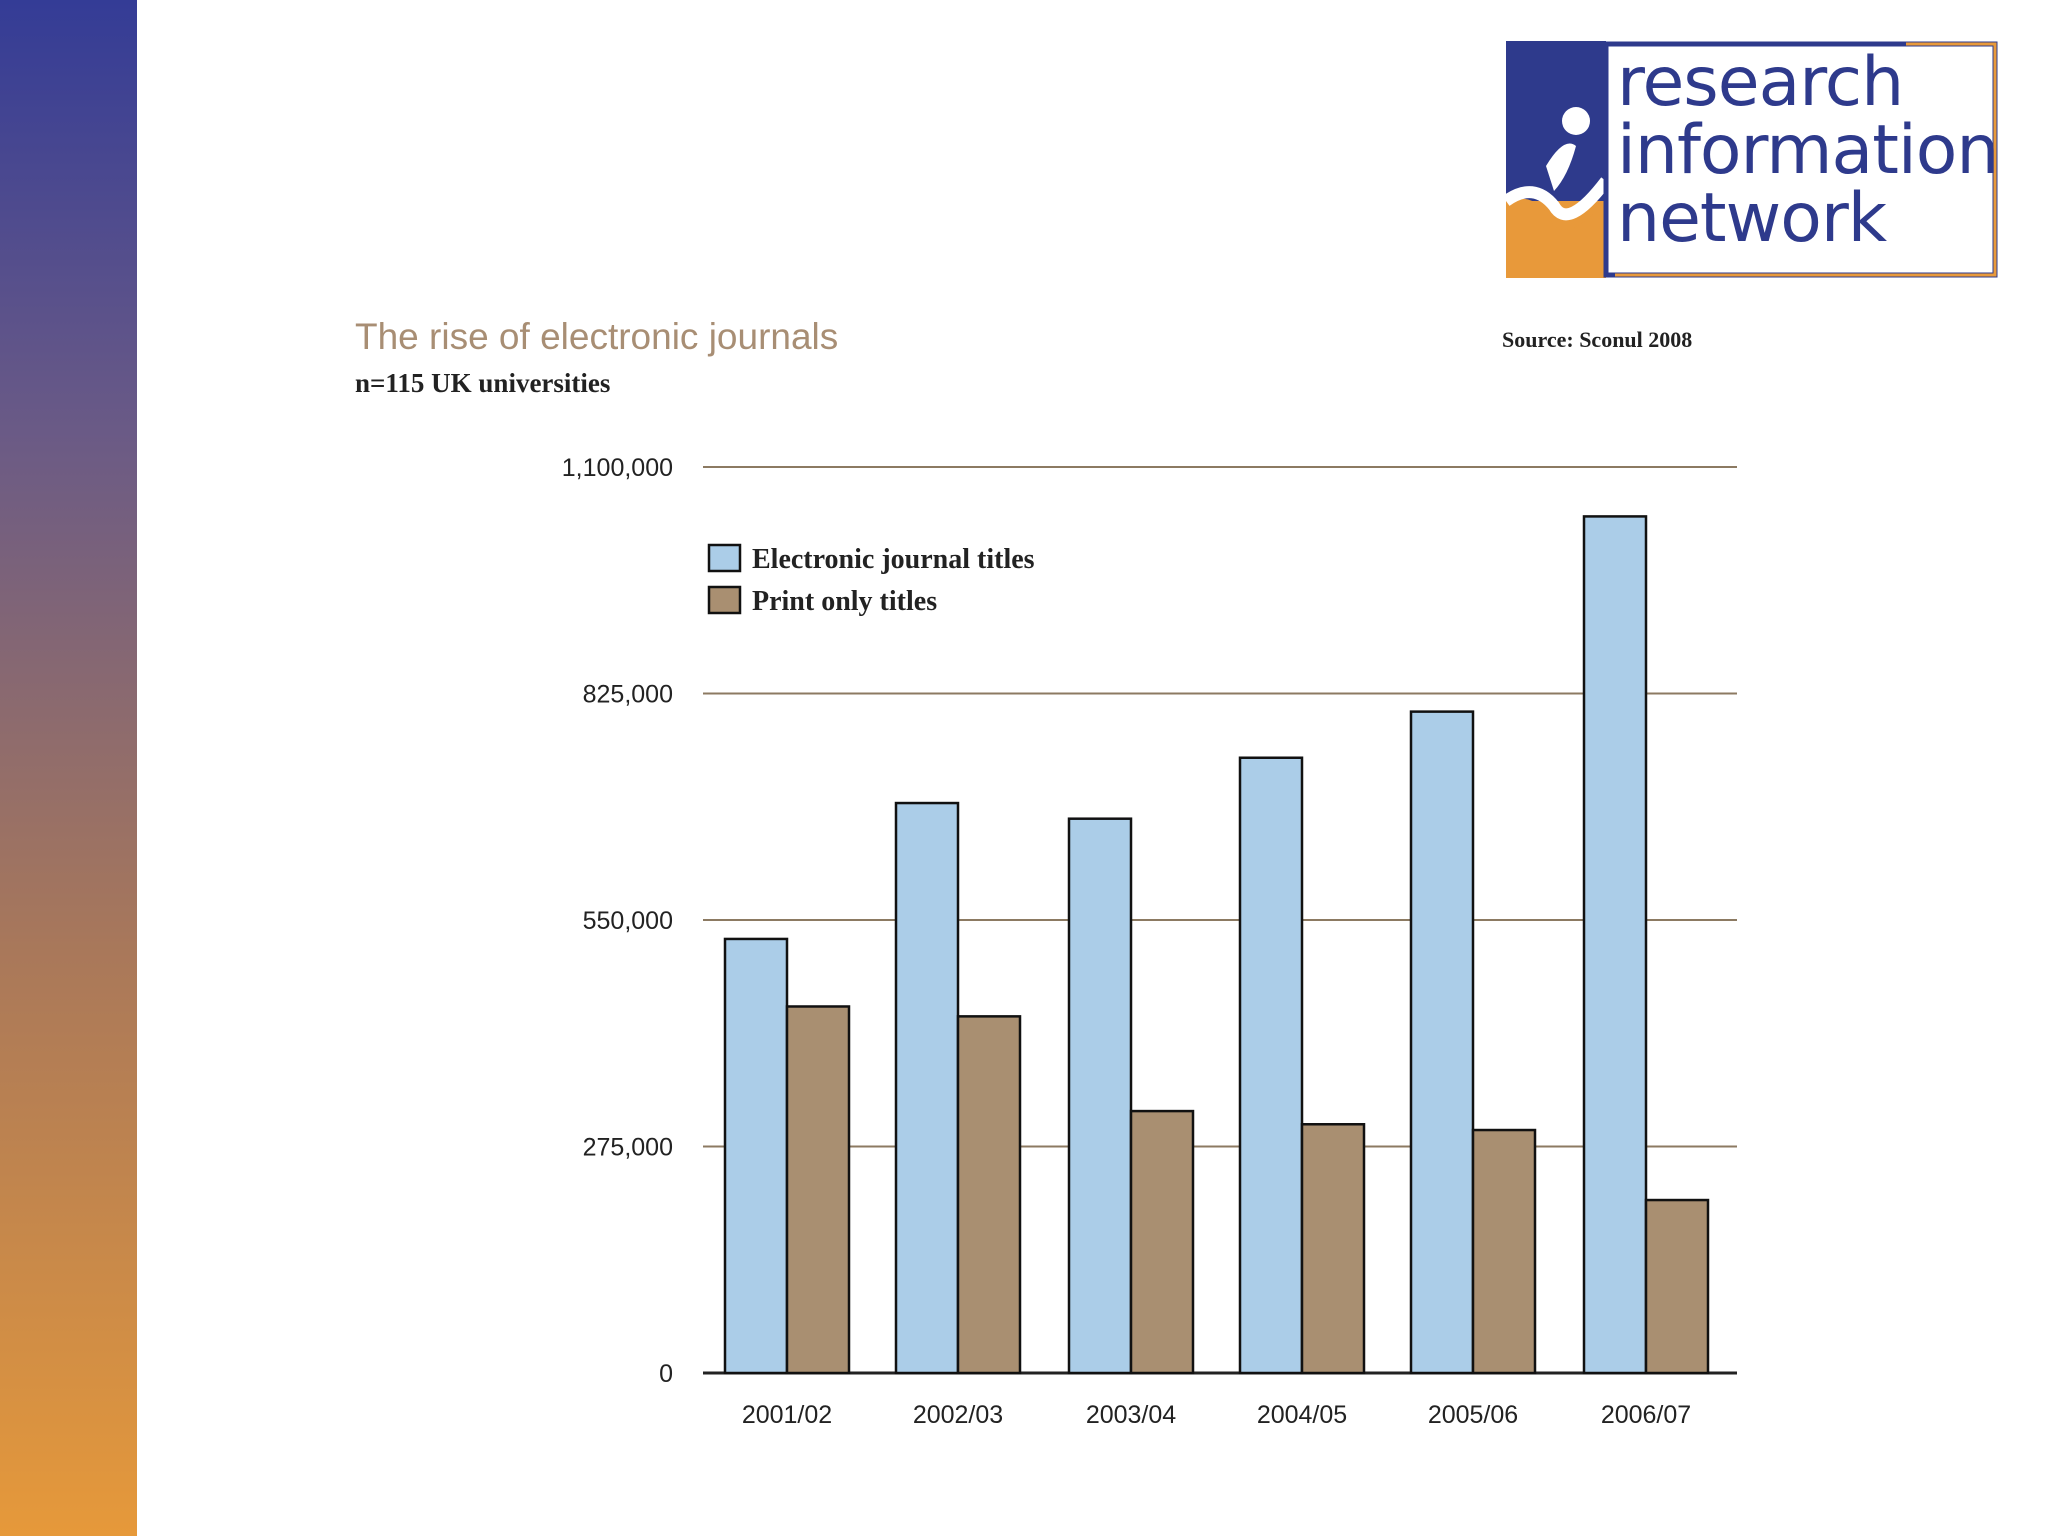  Describe the element at coordinates (68, 768) in the screenshot. I see `side-gradient-bar` at that location.